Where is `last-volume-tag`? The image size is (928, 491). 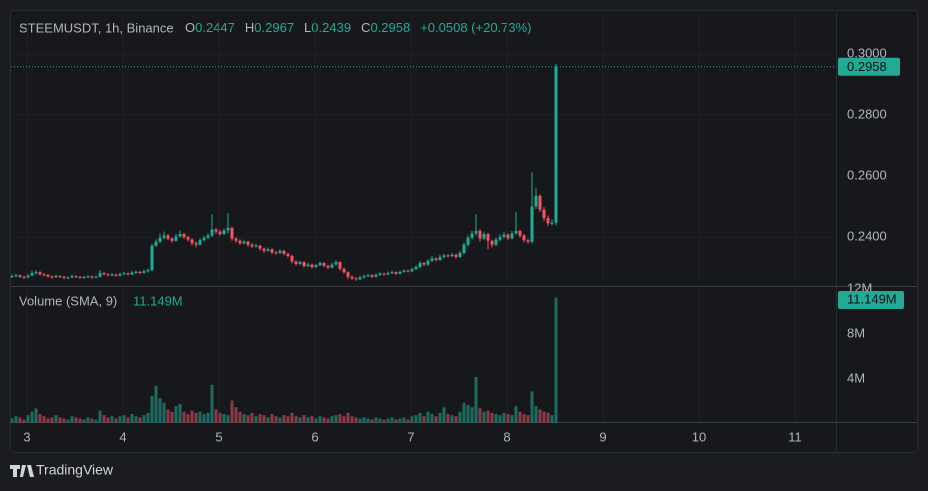
last-volume-tag is located at coordinates (871, 300).